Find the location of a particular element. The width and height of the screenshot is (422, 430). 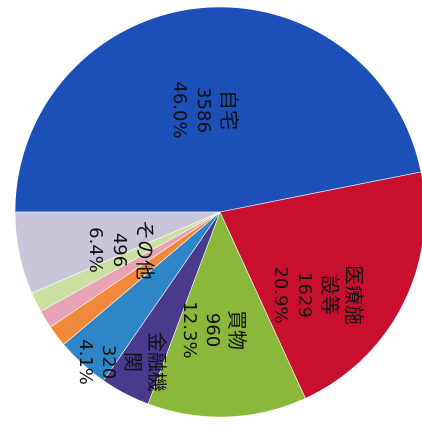

label-home: 自宅 3586 46.0% is located at coordinates (205, 109).